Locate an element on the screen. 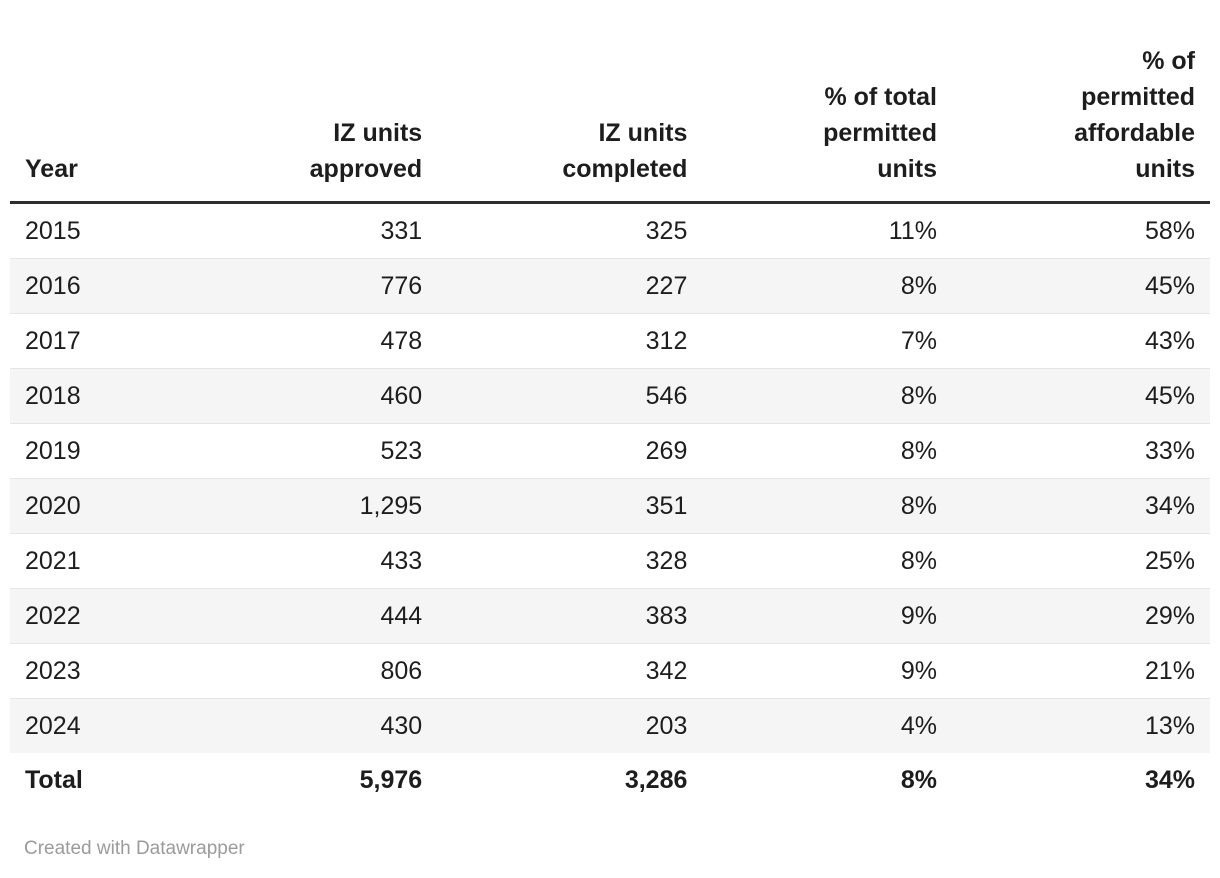  table-row: 2015 331 325 11% 58% is located at coordinates (610, 231).